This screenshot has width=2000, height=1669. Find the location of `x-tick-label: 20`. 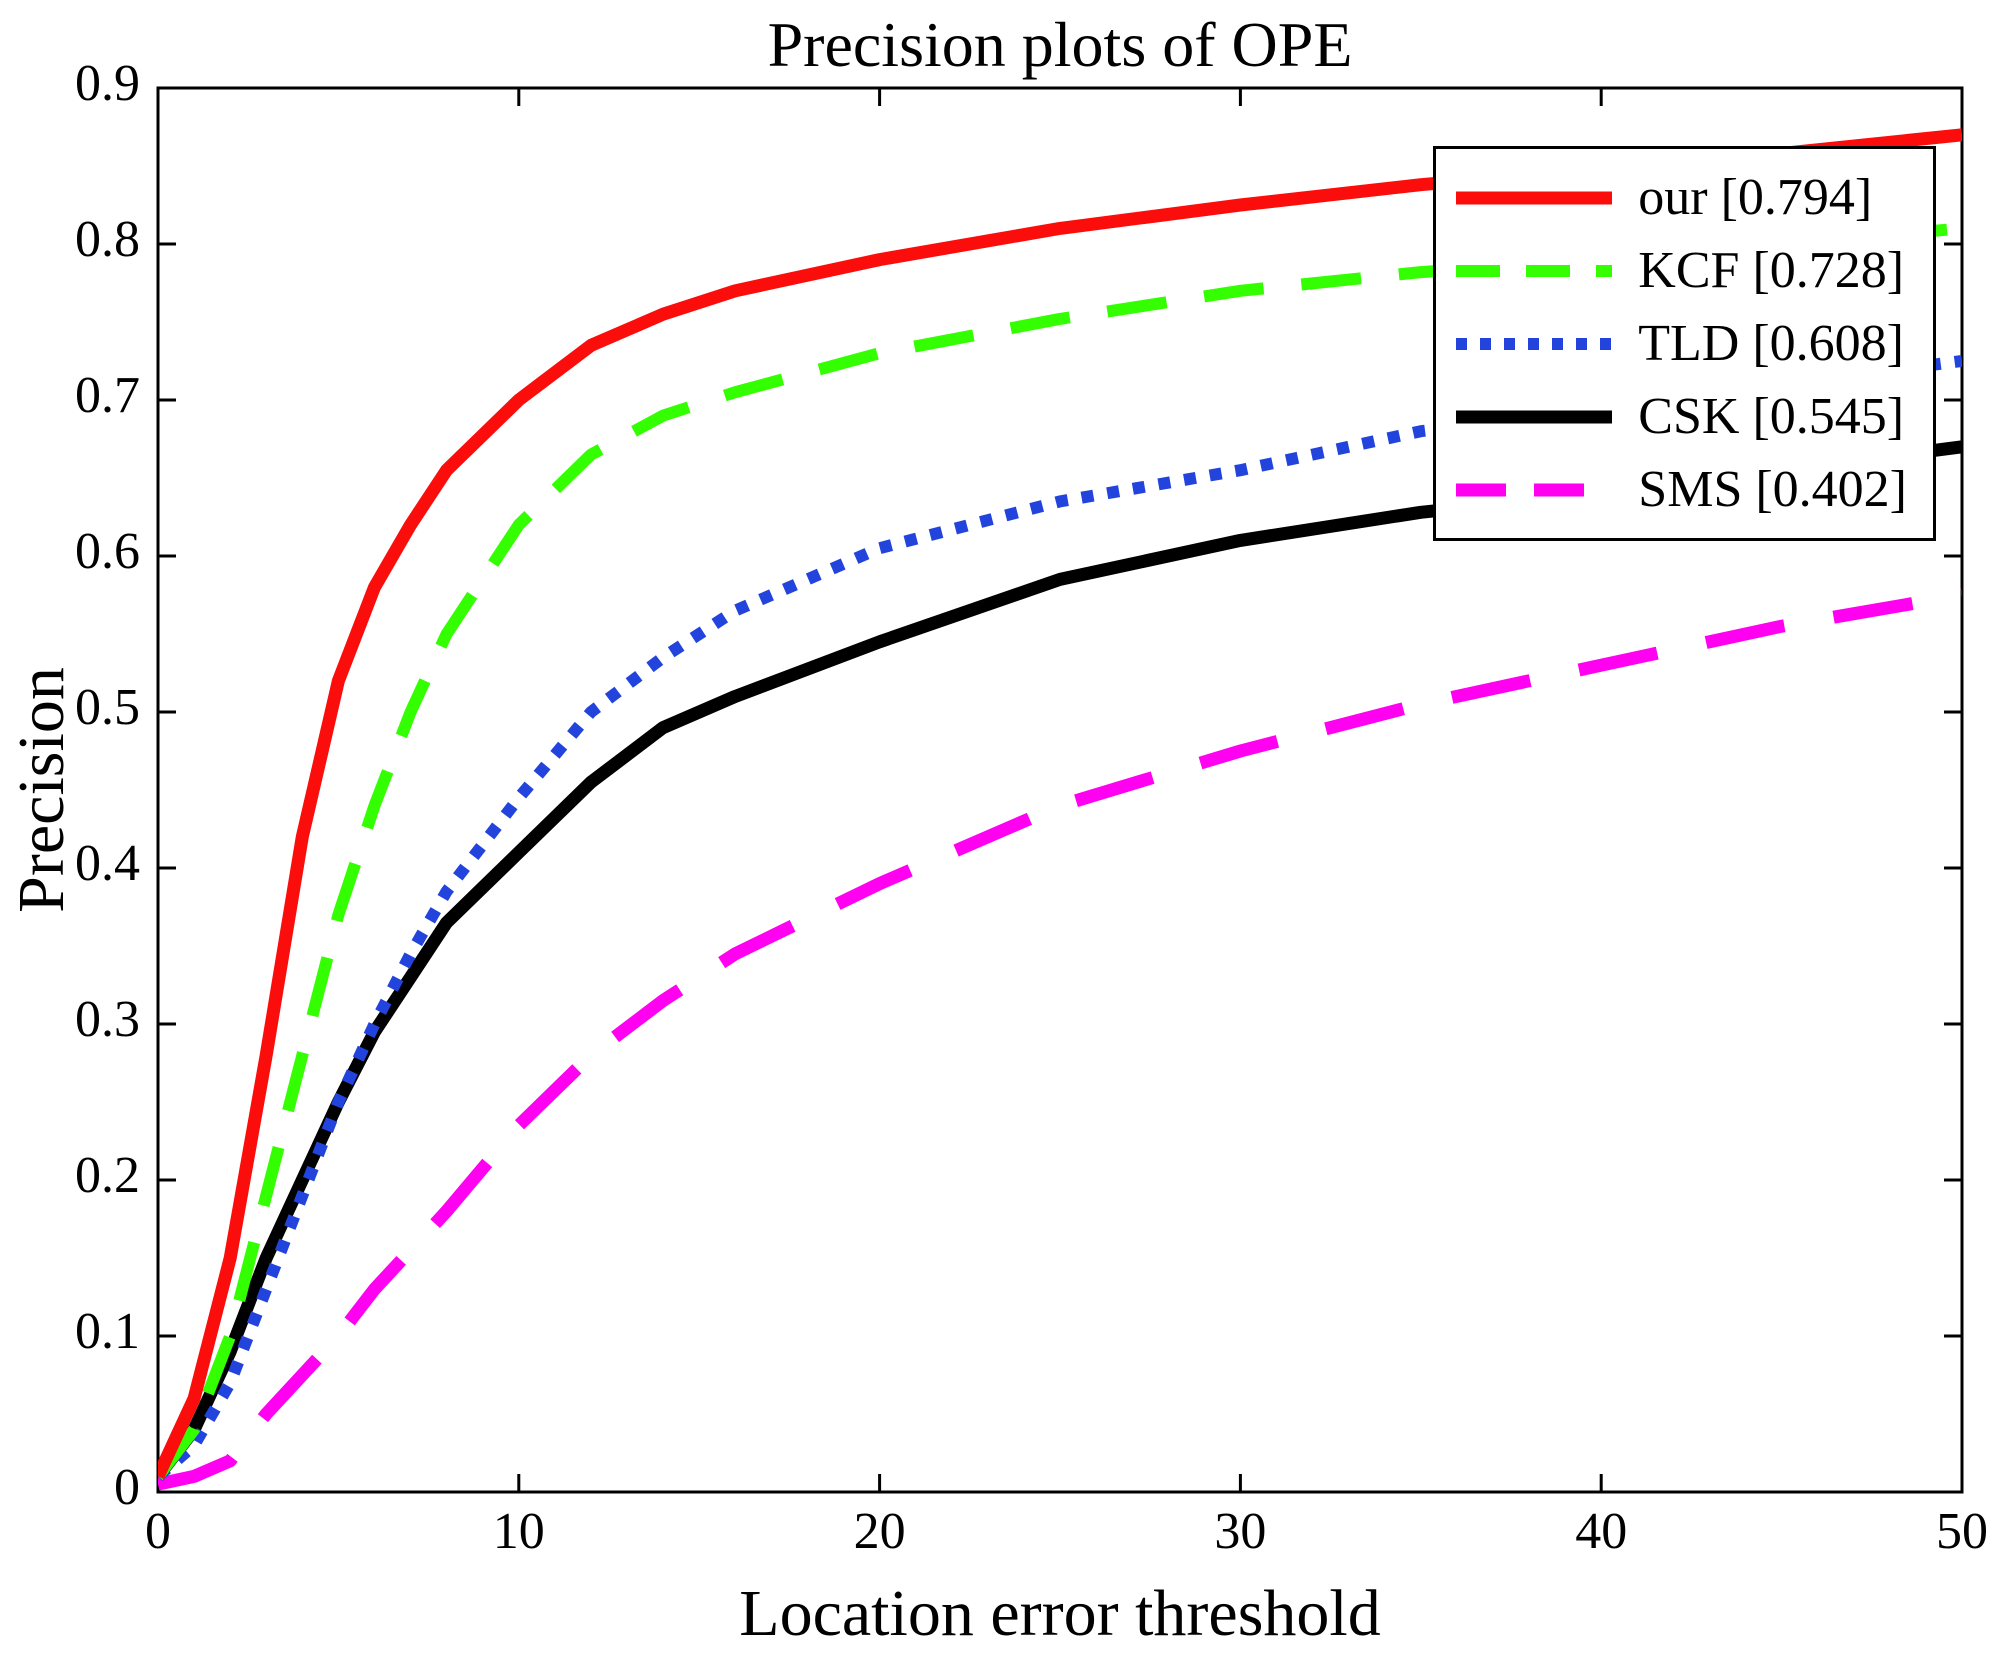

x-tick-label: 20 is located at coordinates (880, 1531).